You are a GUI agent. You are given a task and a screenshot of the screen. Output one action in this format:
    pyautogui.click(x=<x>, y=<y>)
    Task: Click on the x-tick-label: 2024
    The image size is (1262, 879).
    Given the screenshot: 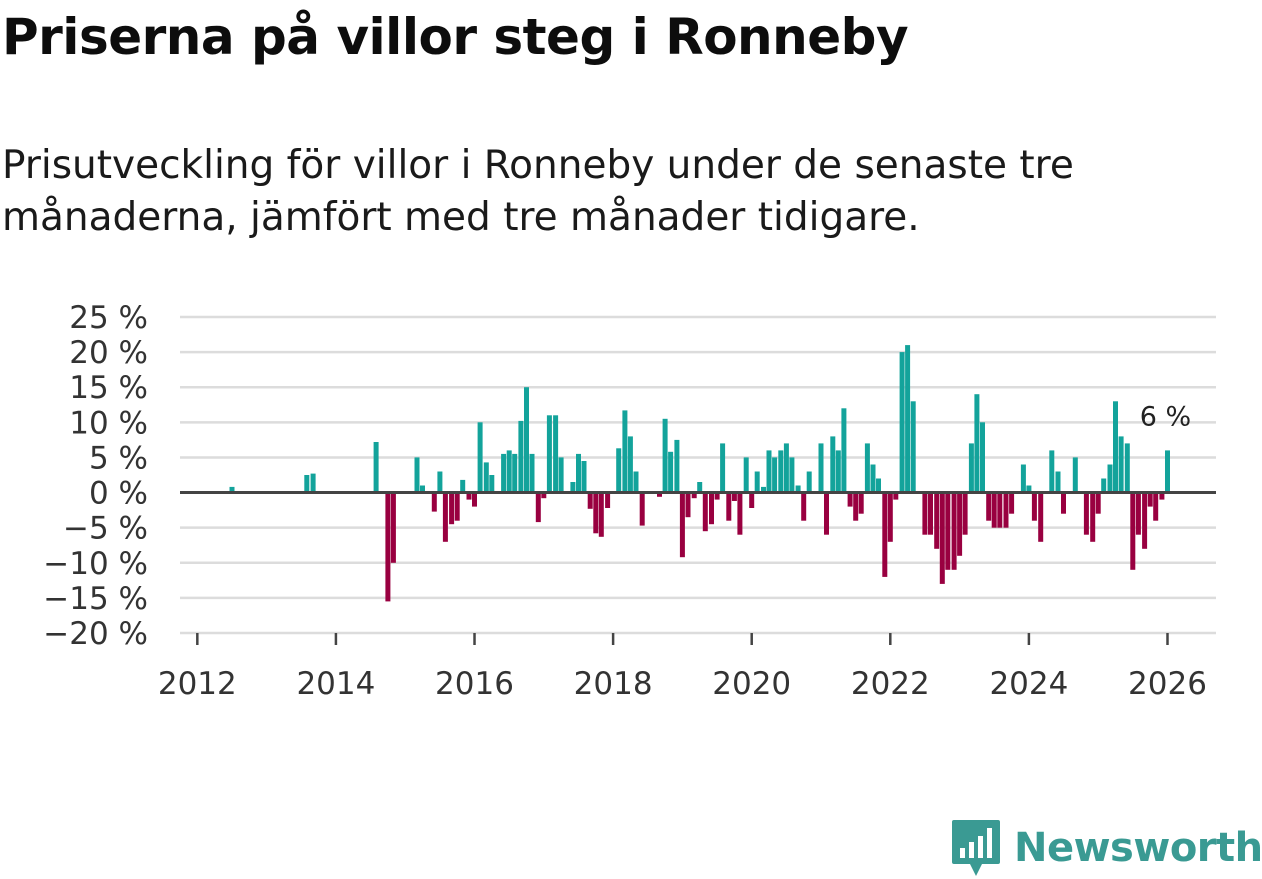 What is the action you would take?
    pyautogui.click(x=1028, y=684)
    